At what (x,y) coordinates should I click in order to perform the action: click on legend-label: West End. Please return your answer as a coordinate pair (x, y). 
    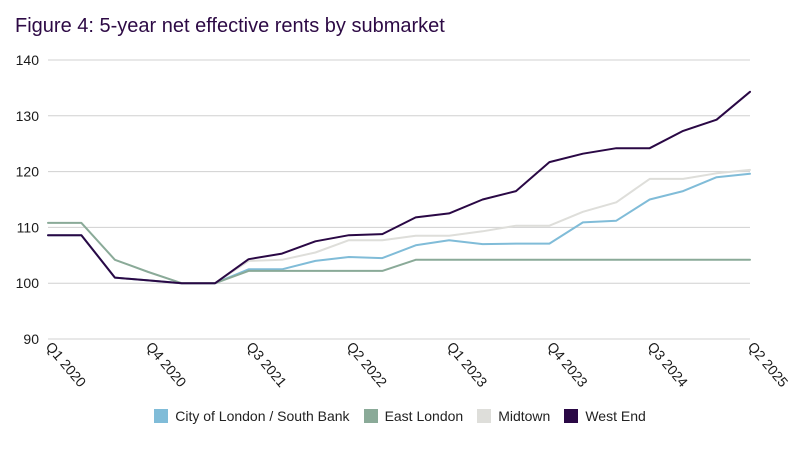
    Looking at the image, I should click on (615, 416).